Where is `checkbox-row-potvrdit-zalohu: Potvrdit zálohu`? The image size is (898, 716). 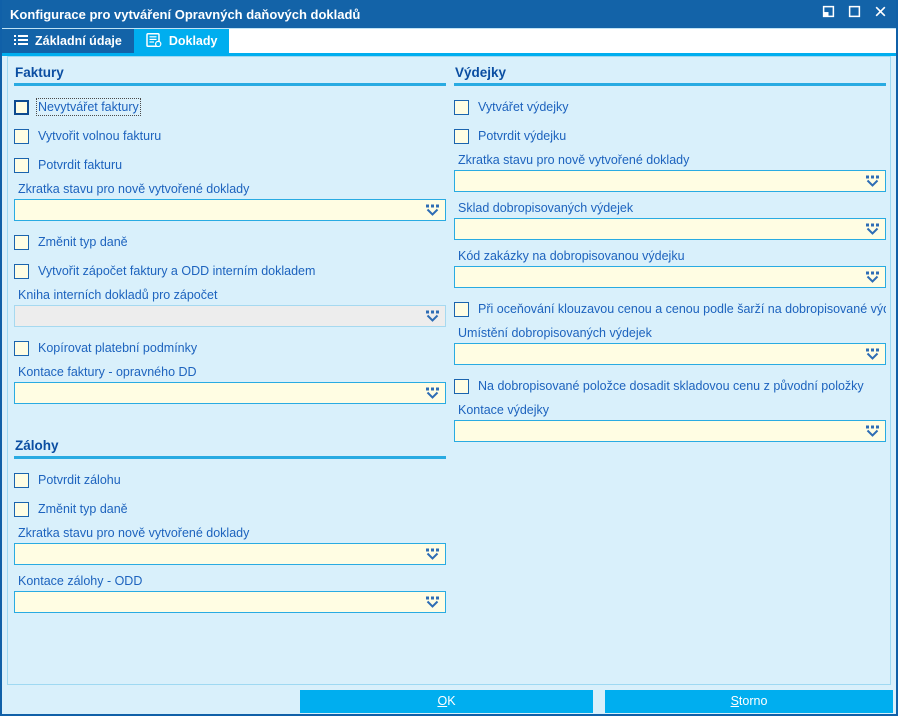
checkbox-row-potvrdit-zalohu: Potvrdit zálohu is located at coordinates (230, 480).